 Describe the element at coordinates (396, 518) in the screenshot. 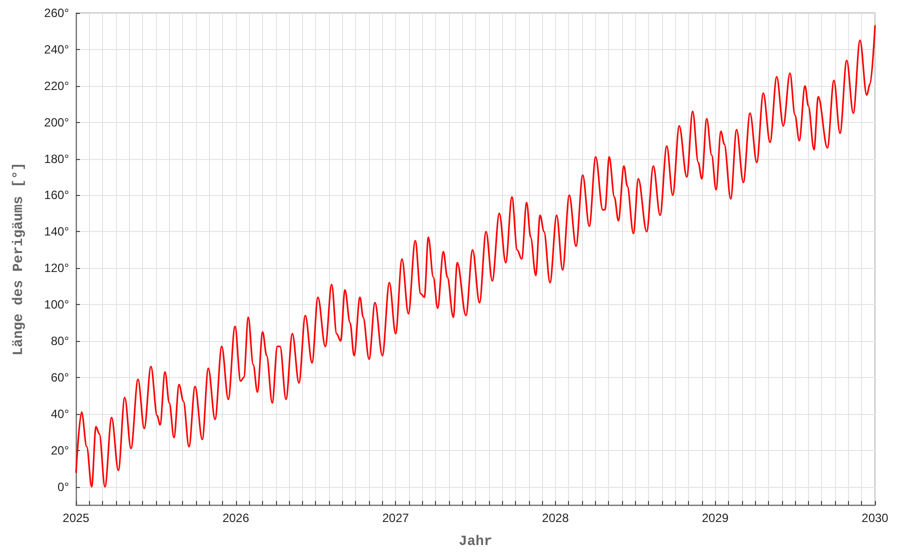

I see `x-tick-label: 2027` at that location.